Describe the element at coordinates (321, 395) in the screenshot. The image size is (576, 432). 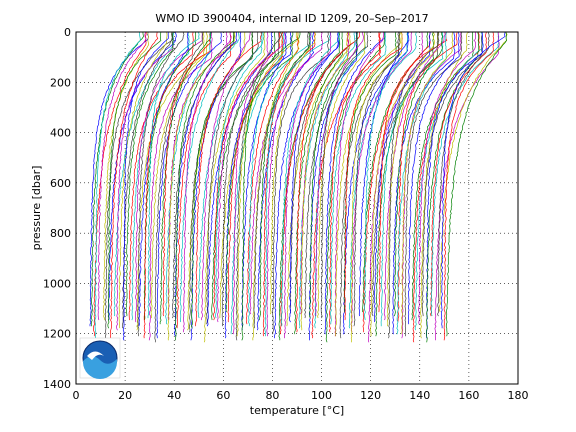
I see `x-tick-label: 100` at that location.